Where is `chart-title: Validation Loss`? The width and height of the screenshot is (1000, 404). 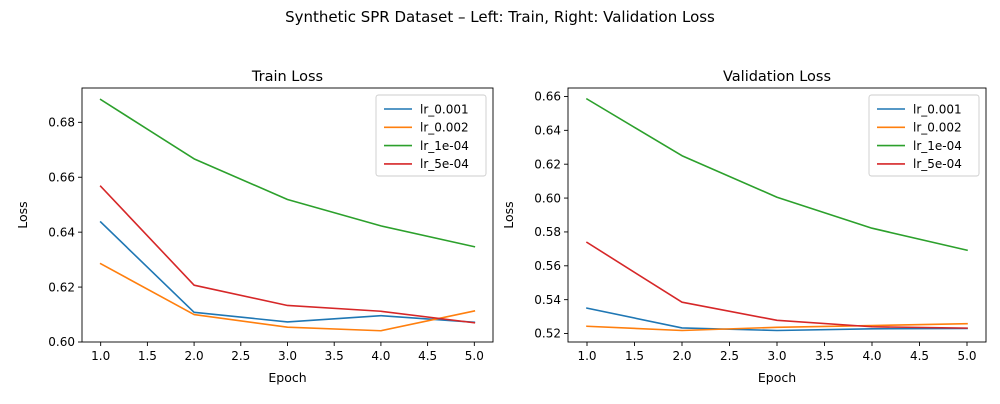 chart-title: Validation Loss is located at coordinates (777, 77).